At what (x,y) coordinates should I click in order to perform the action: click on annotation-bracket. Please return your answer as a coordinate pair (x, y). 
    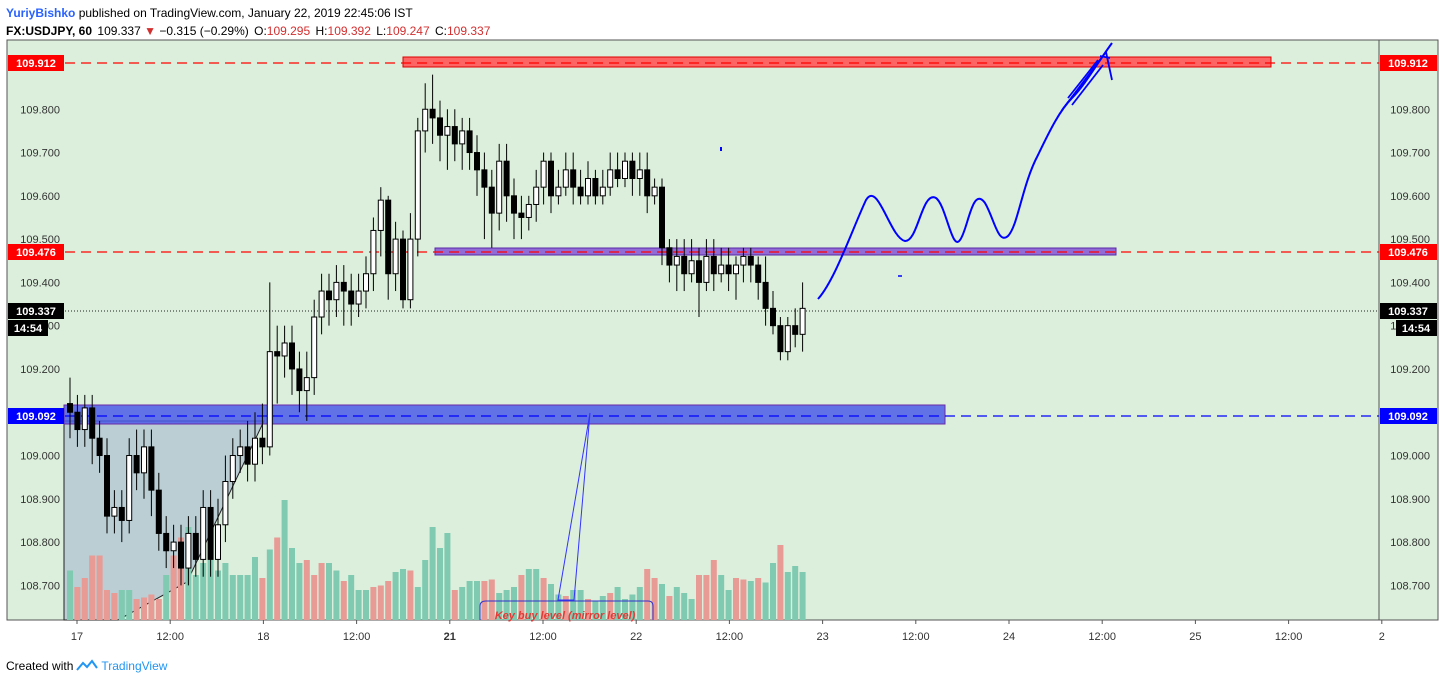
    Looking at the image, I should click on (566, 610).